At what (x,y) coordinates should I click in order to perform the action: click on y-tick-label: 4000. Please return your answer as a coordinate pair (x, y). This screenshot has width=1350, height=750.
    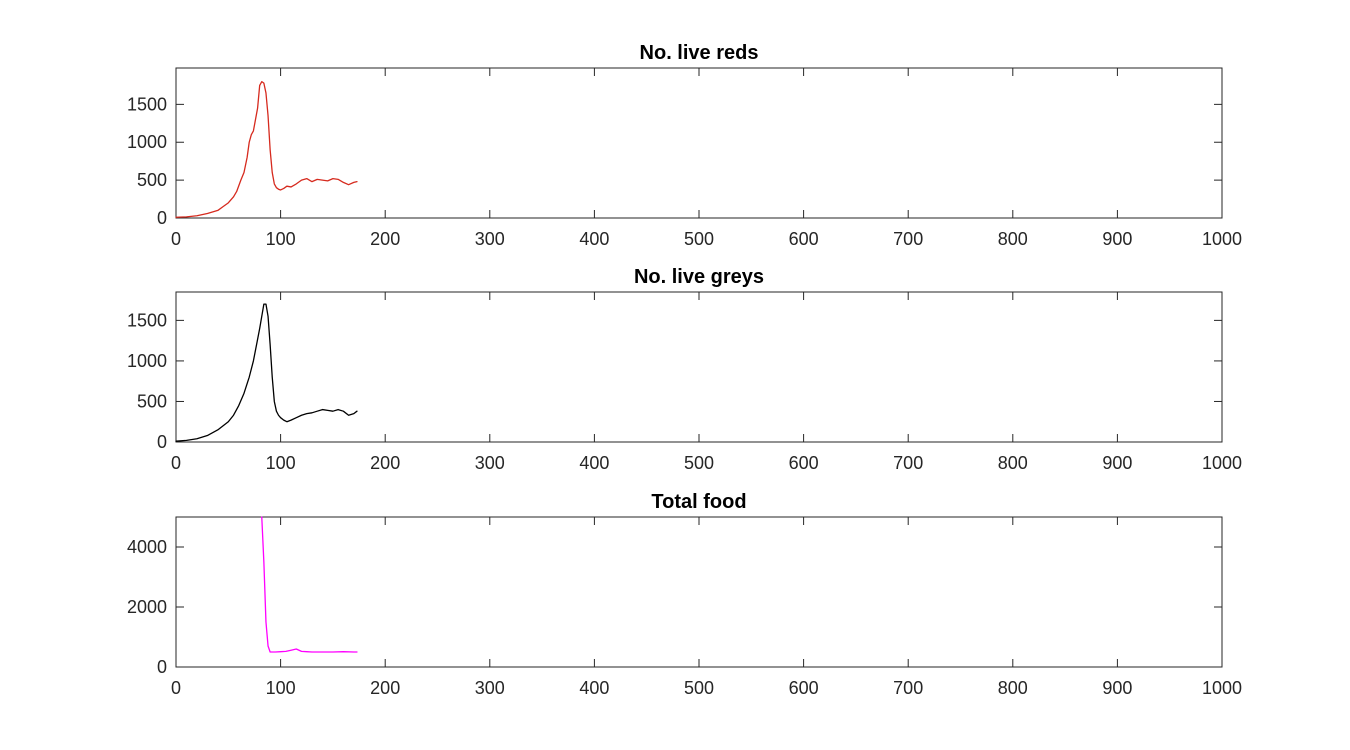
    Looking at the image, I should click on (147, 547).